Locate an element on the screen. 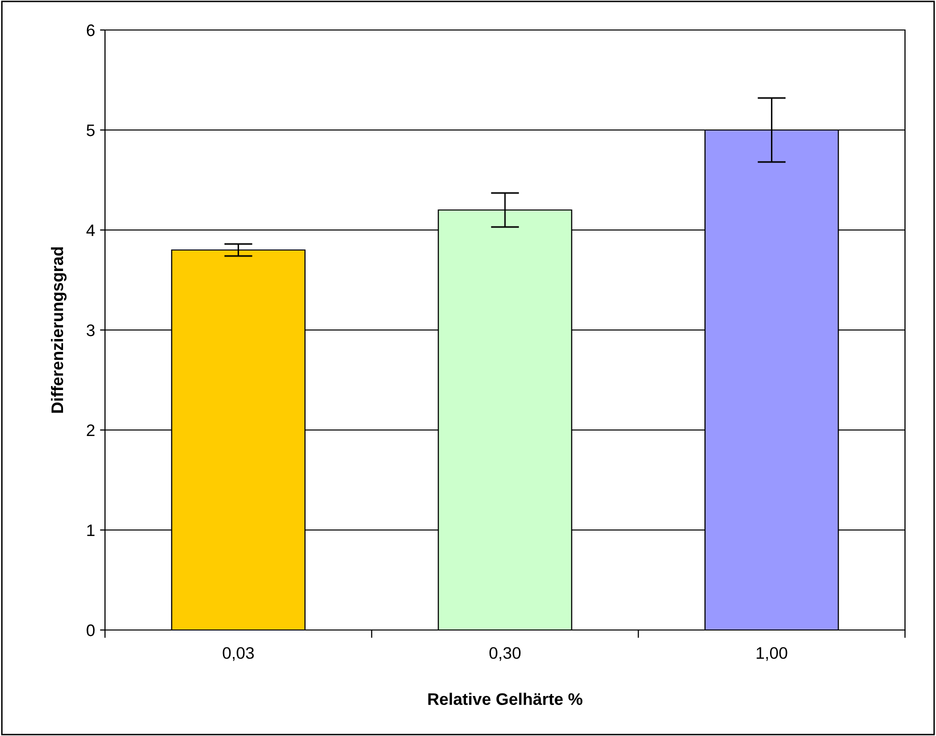 The width and height of the screenshot is (936, 736). y-tick-label: 3 is located at coordinates (90, 330).